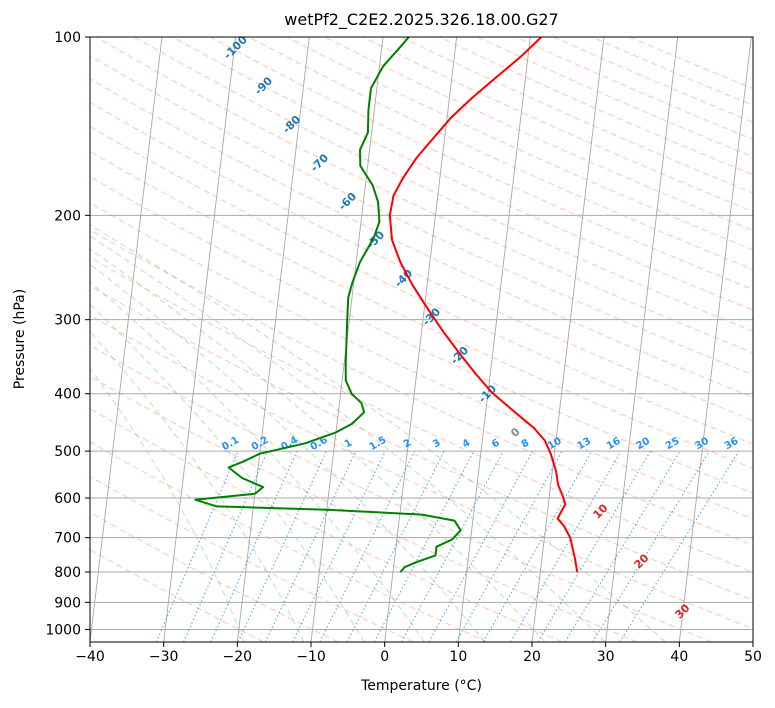  I want to click on mixing-ratio-label: 1.5, so click(378, 444).